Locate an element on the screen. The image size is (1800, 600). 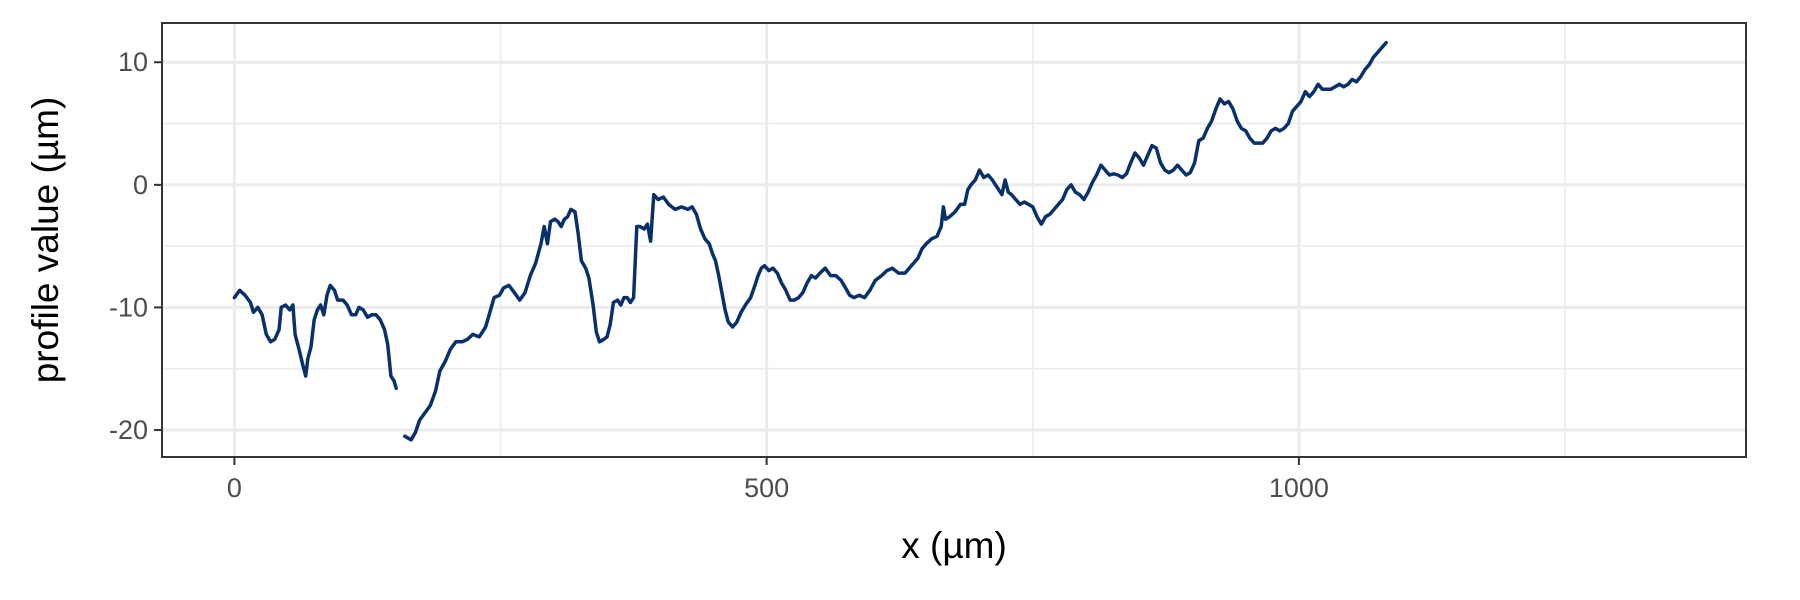
x-axis-title: x (µm) is located at coordinates (954, 545).